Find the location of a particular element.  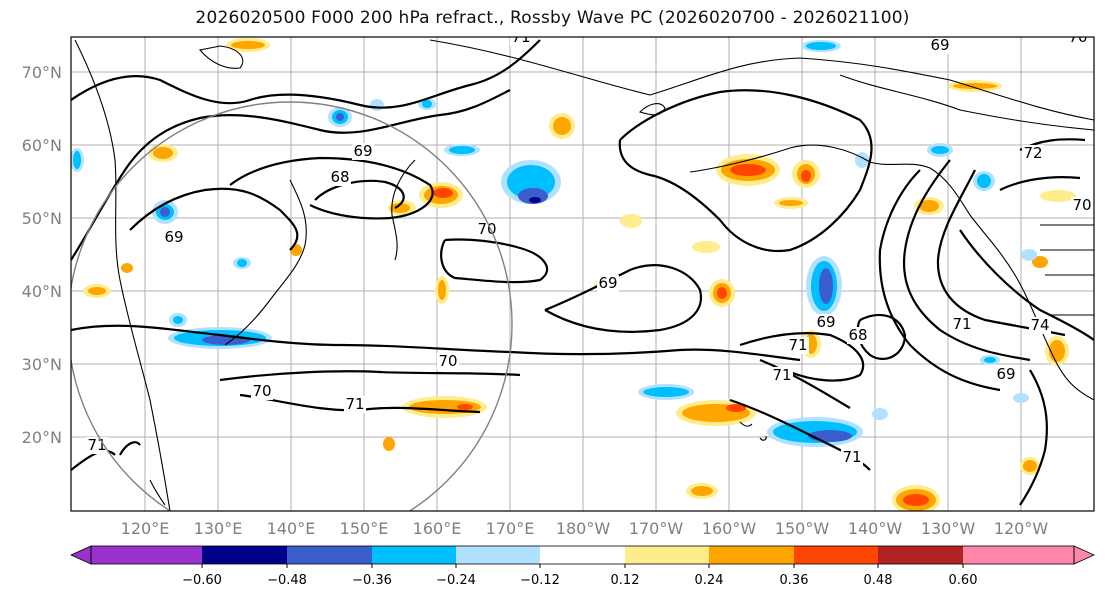

lon-label: 120°W is located at coordinates (1021, 528).